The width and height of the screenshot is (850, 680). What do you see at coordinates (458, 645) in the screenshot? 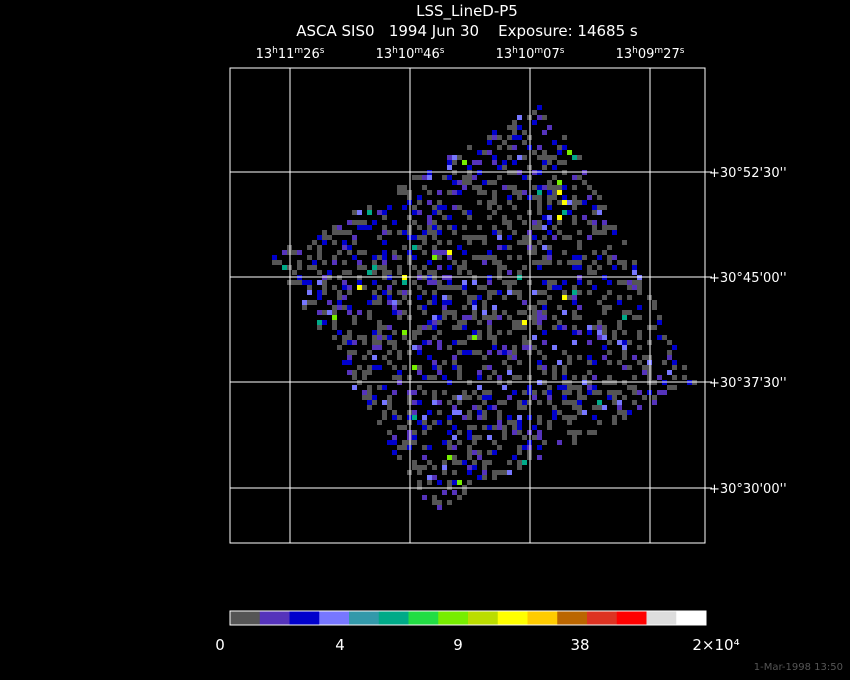
I see `colorbar-label: 9` at bounding box center [458, 645].